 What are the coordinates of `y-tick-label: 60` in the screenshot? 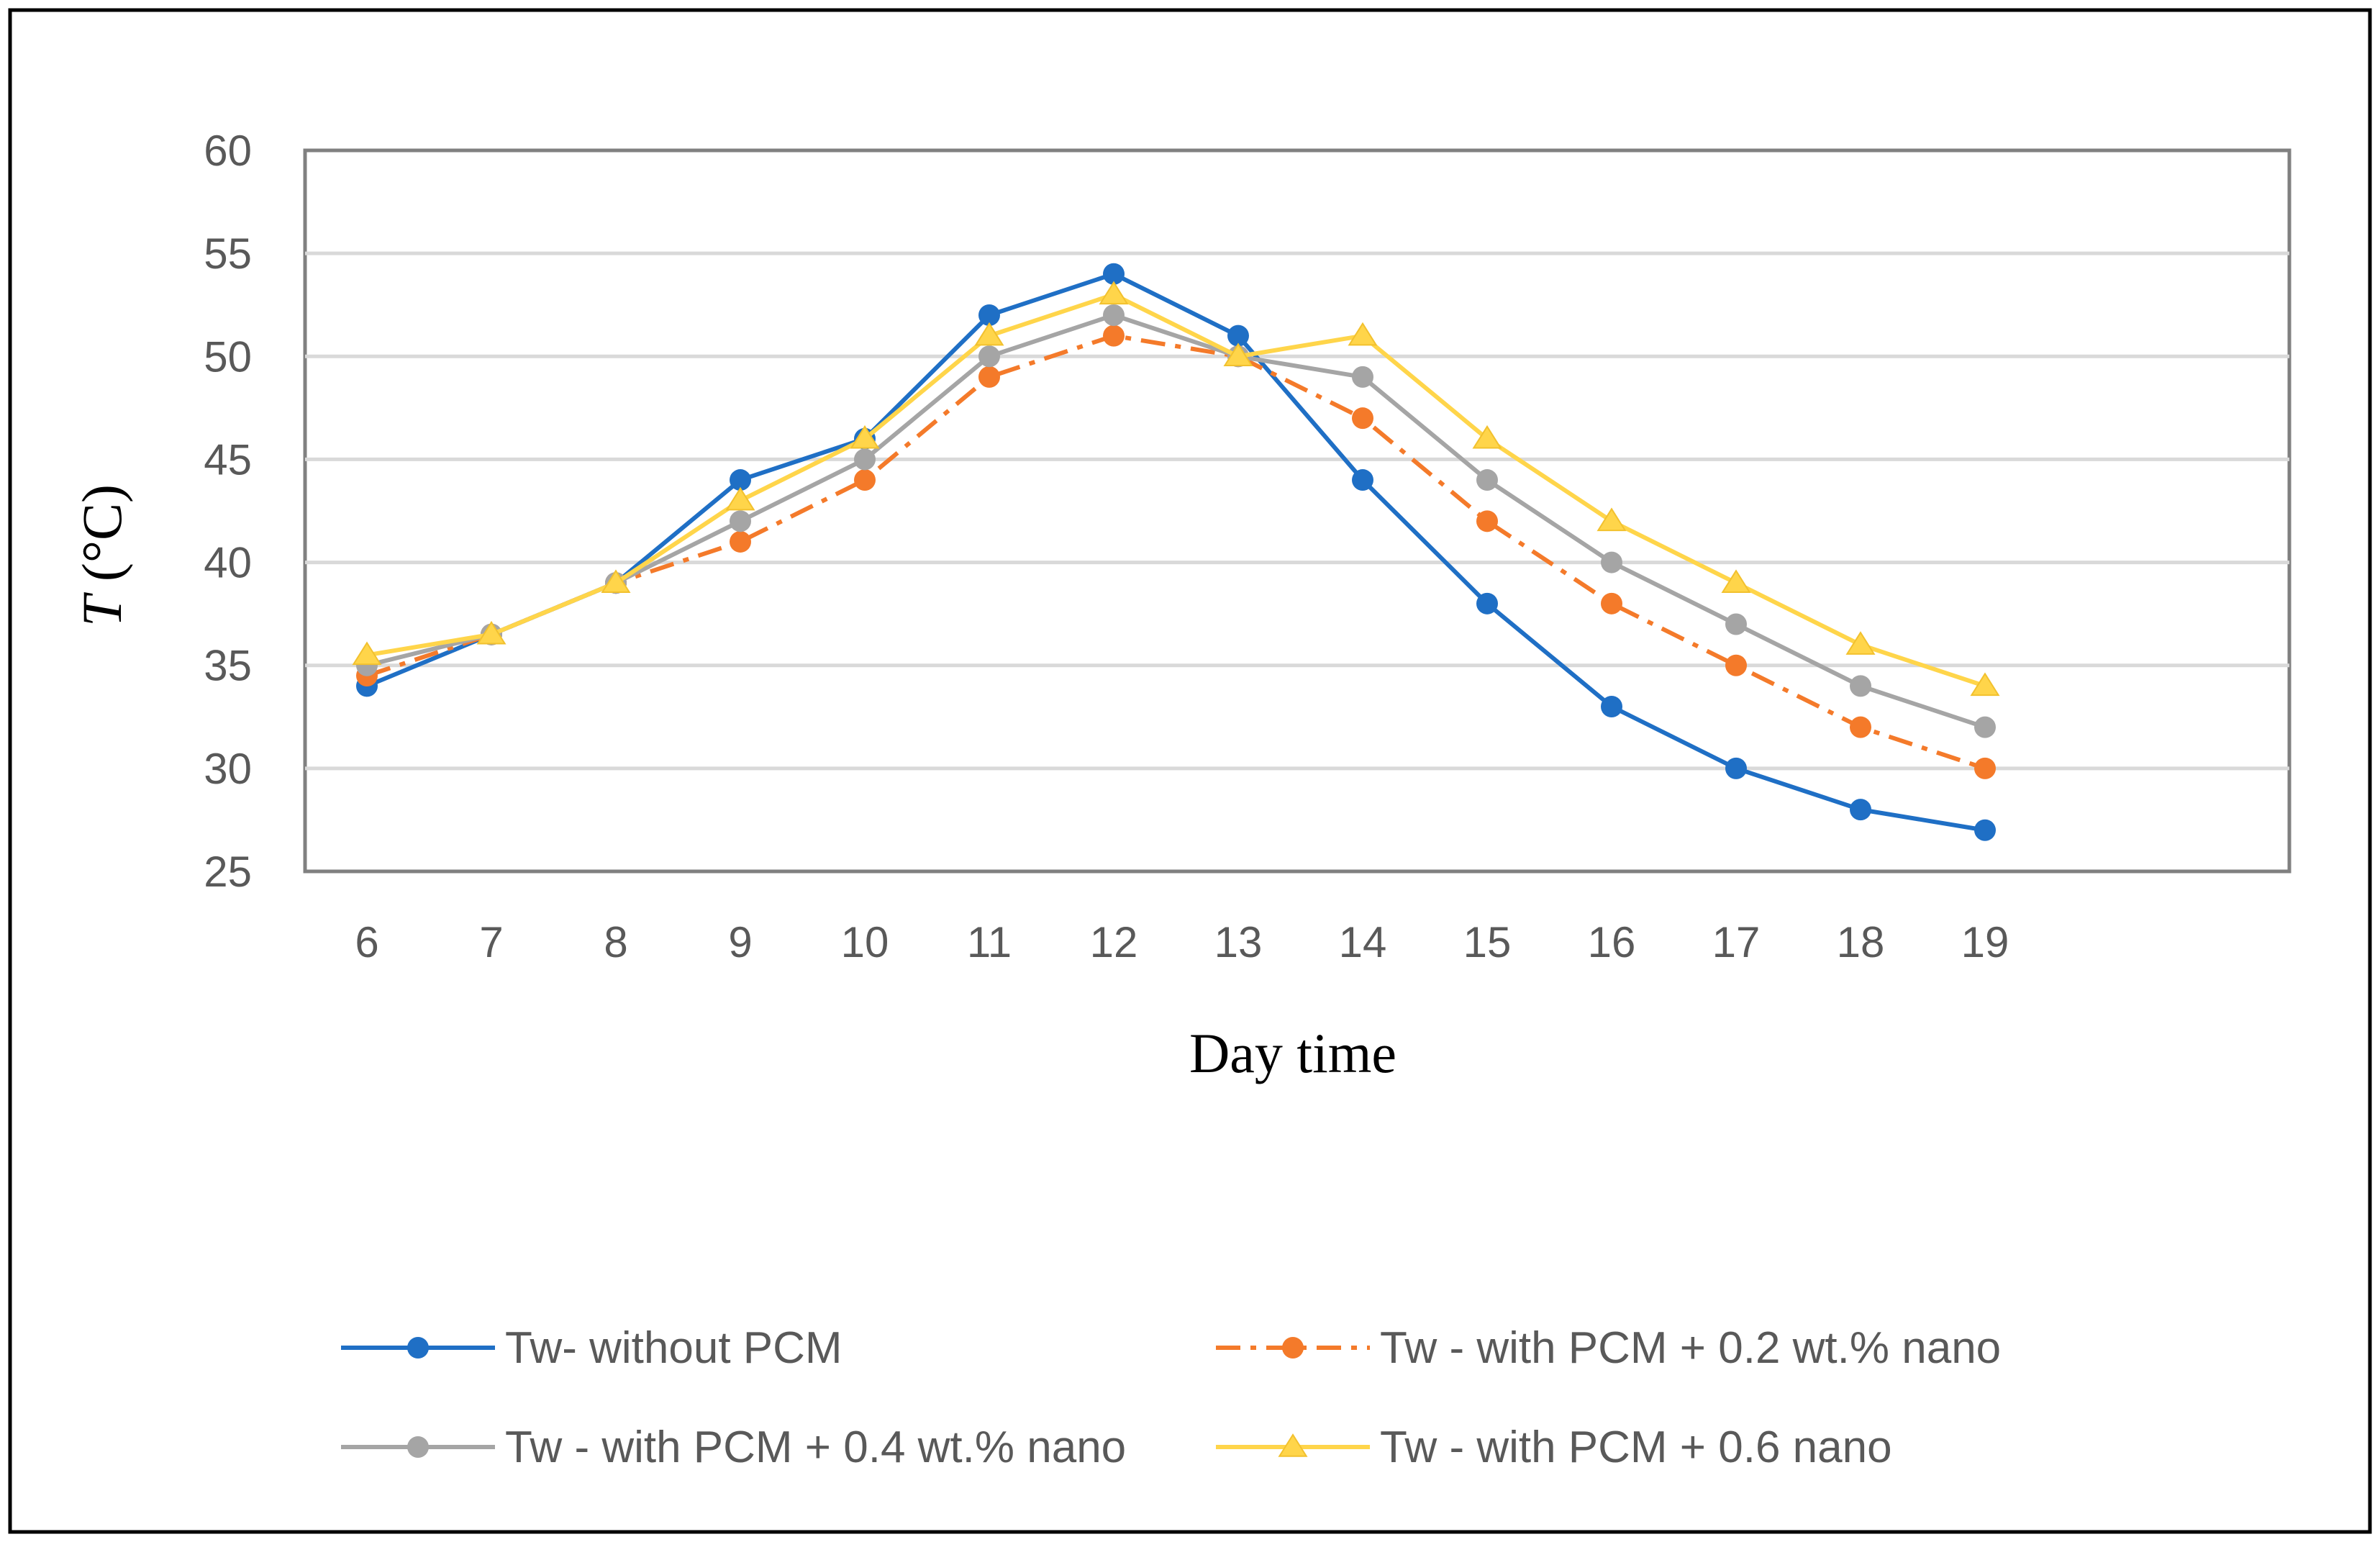 It's located at (228, 151).